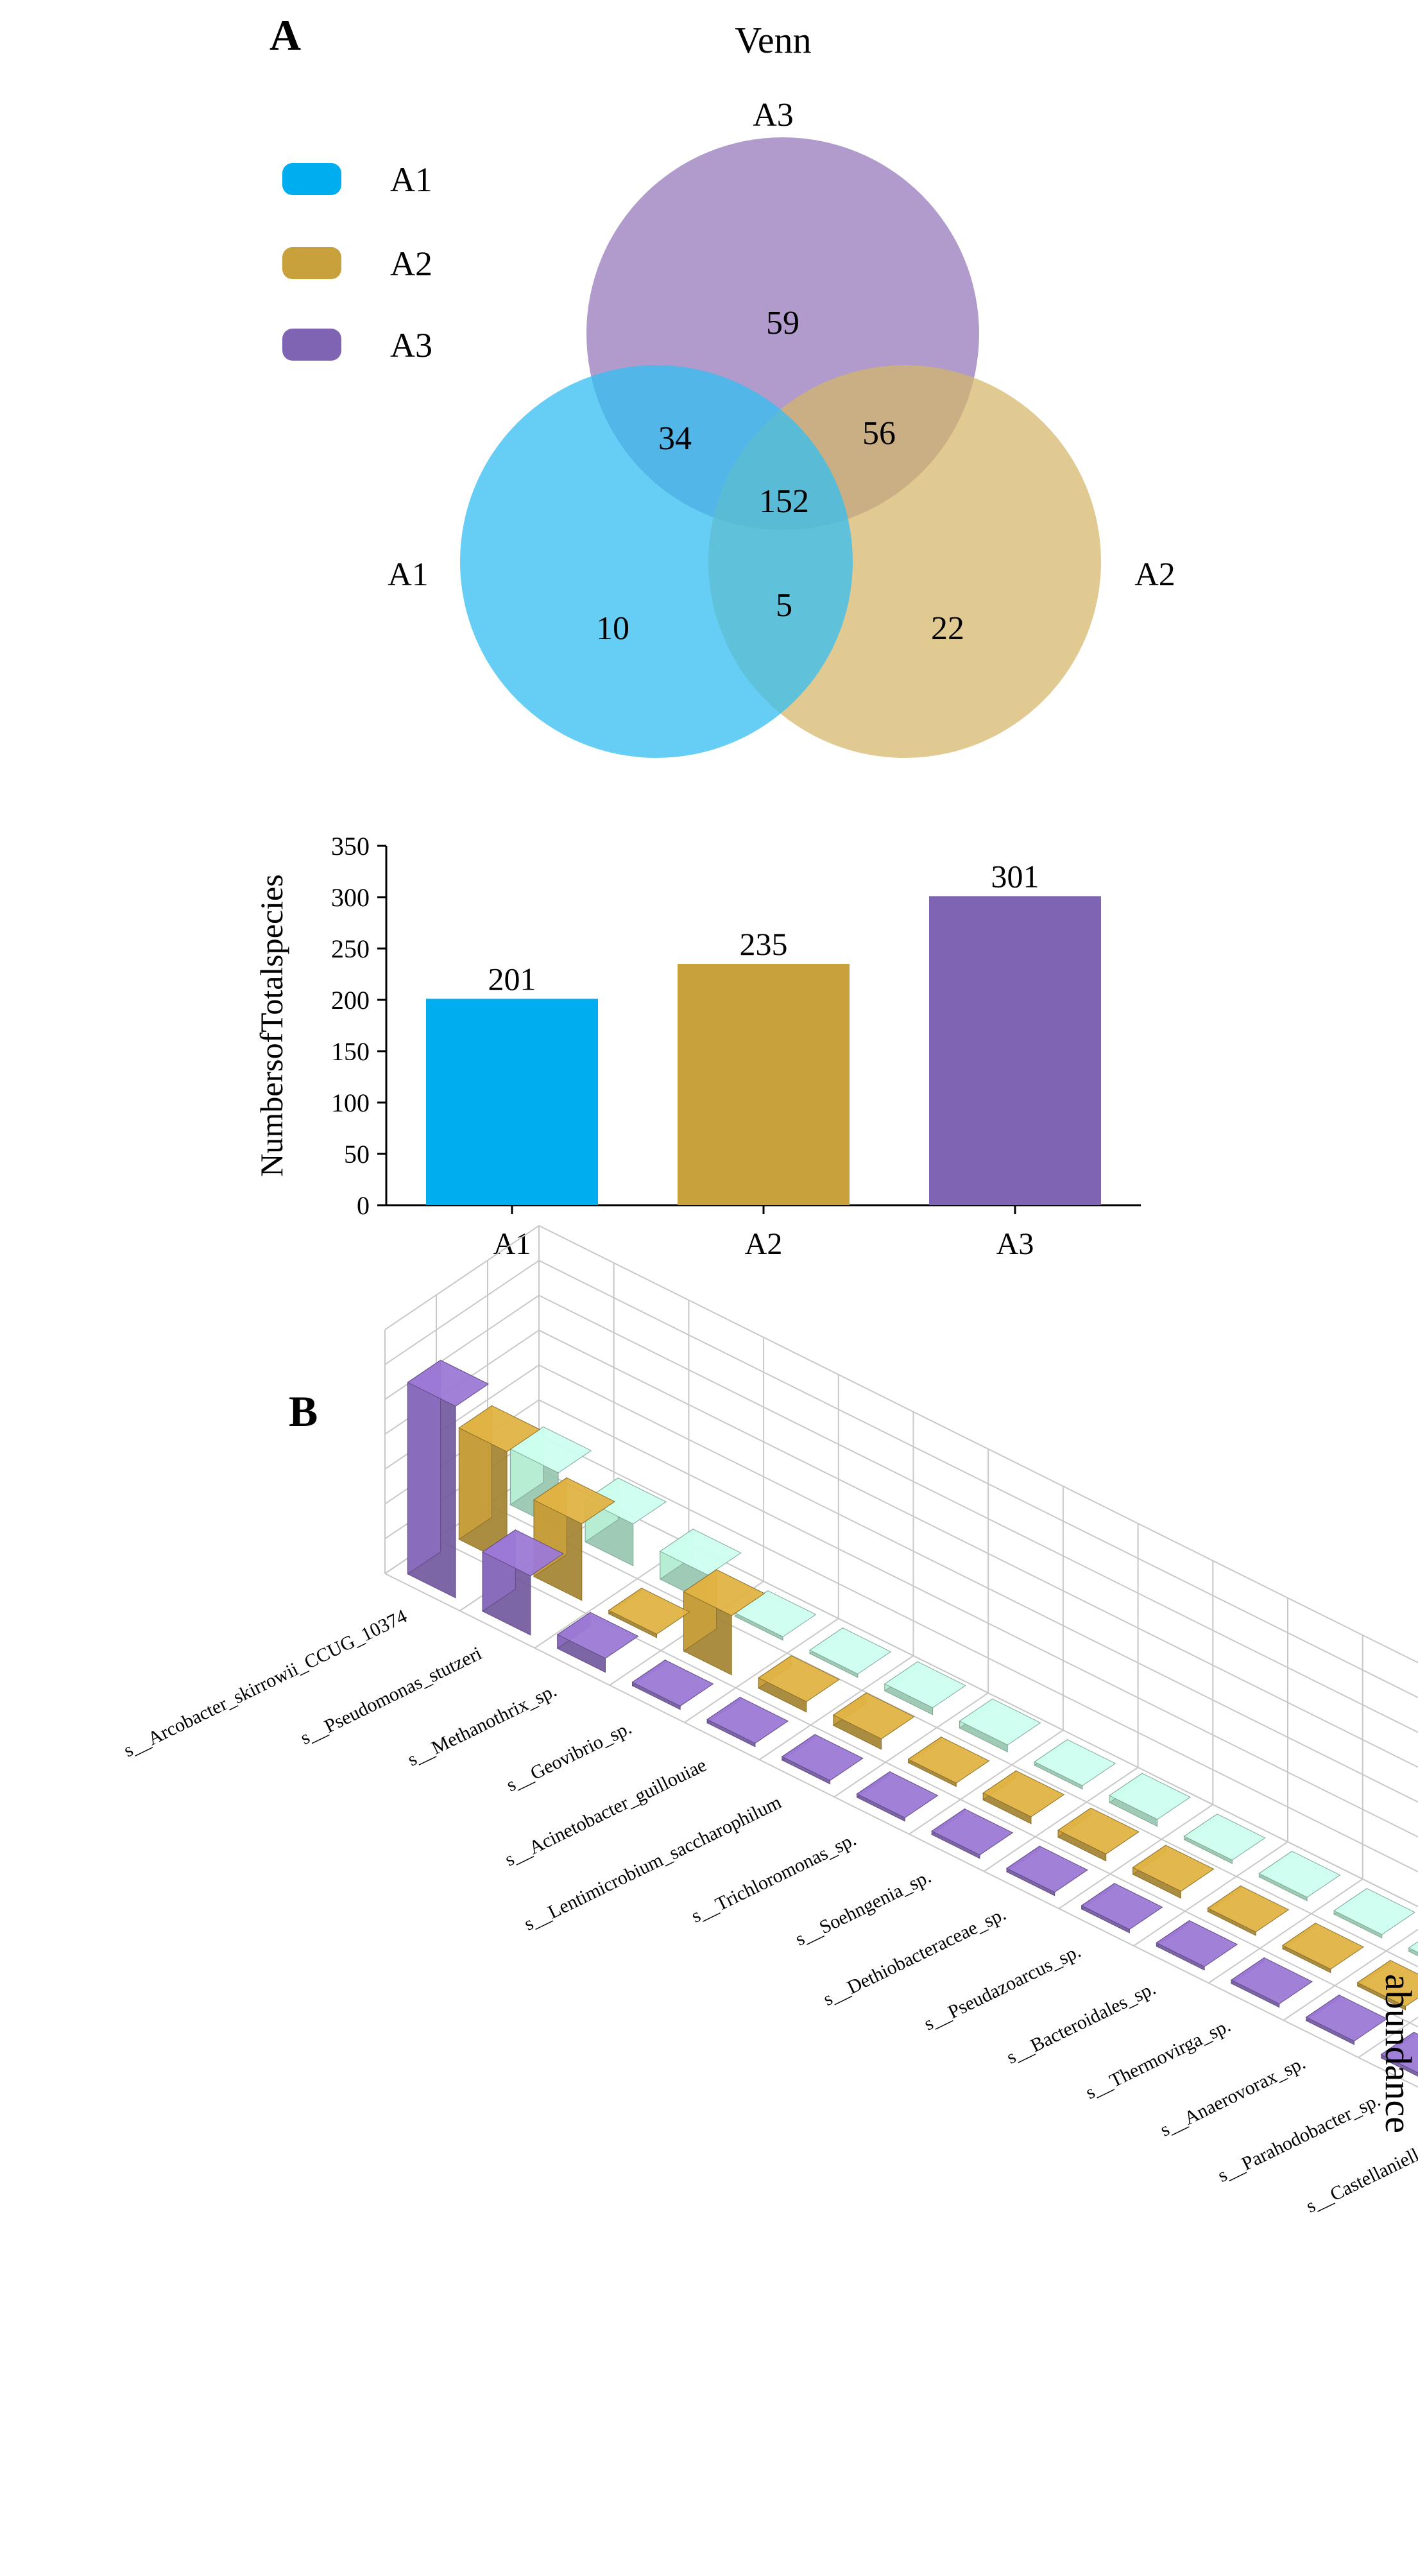 This screenshot has height=2576, width=1418. Describe the element at coordinates (351, 1102) in the screenshot. I see `bar-y-tick-label: 100` at that location.